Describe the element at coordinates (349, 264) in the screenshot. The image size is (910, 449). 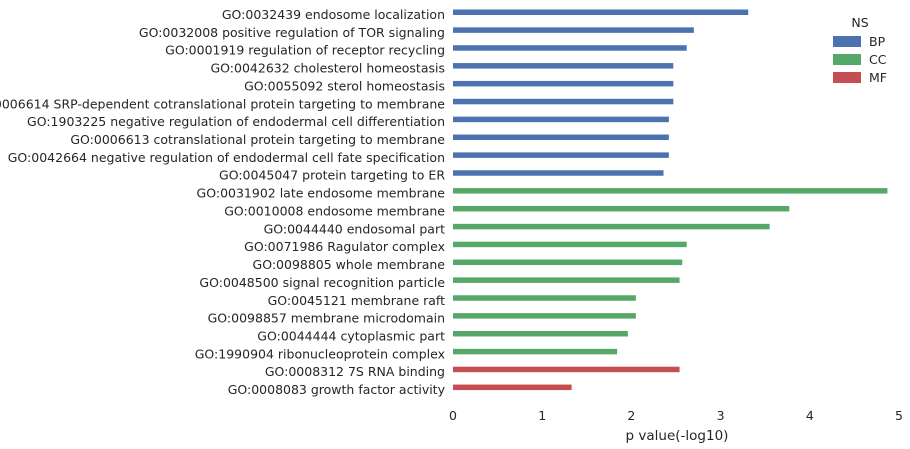
I see `category-label: GO:0098805 whole membrane` at that location.